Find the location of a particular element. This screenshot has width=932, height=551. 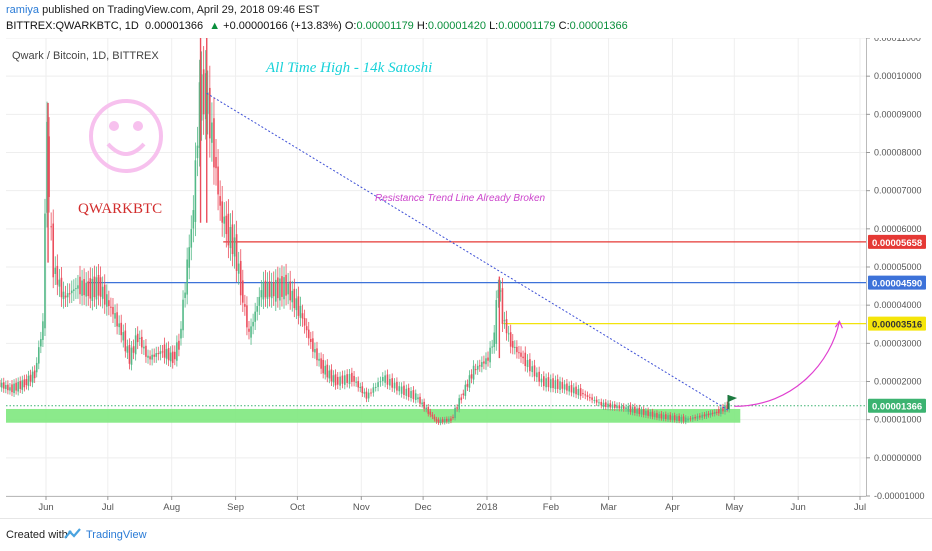

x-tick-label: Feb is located at coordinates (551, 507).